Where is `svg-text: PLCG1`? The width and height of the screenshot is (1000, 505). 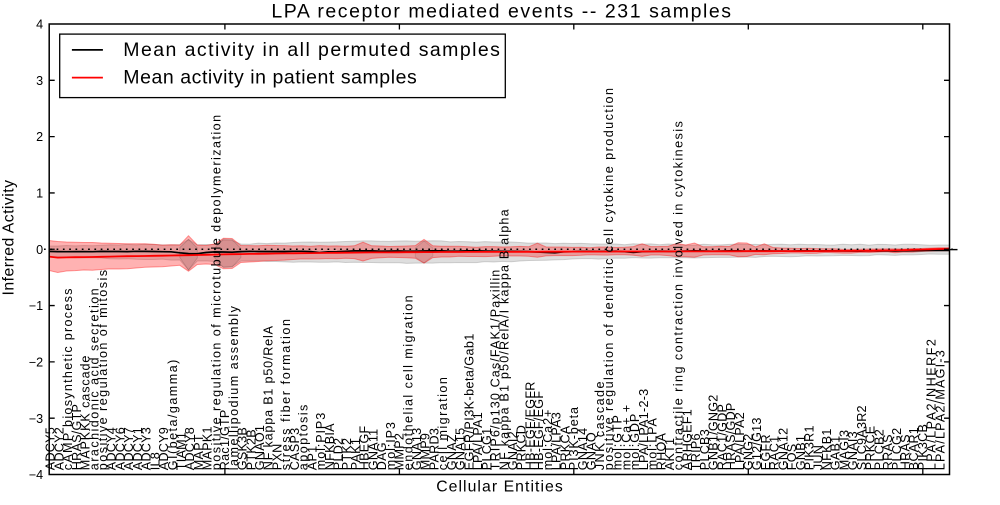 svg-text: PLCG1 is located at coordinates (487, 449).